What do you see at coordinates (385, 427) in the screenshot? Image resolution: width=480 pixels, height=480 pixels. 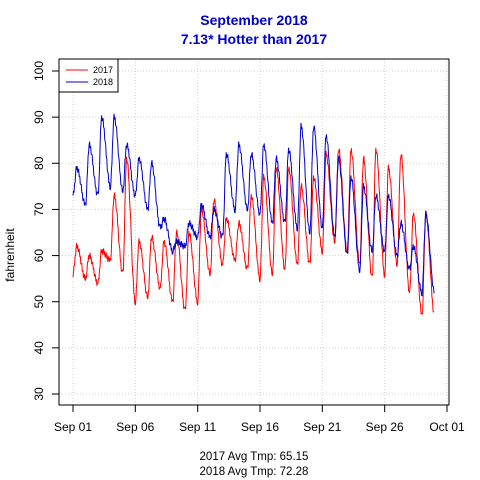 I see `x-tick-label: Sep 26` at bounding box center [385, 427].